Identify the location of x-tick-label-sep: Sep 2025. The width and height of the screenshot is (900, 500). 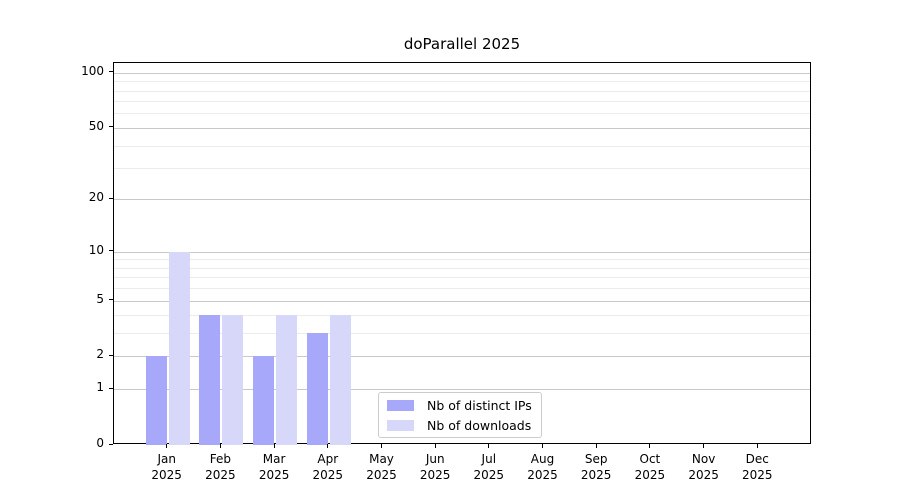
(596, 467).